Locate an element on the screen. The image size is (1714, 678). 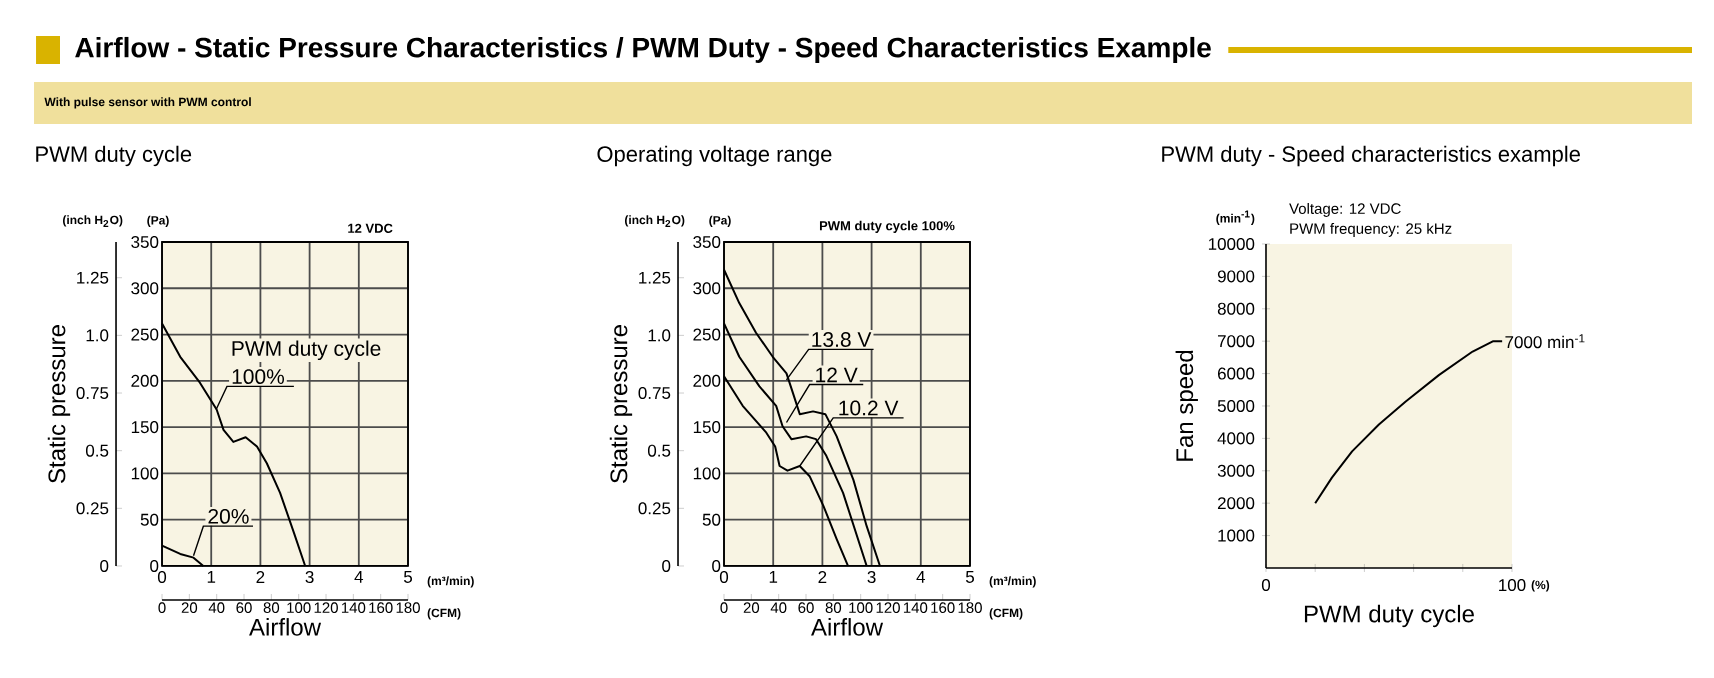
y-axis-title: Fan speed is located at coordinates (1186, 405).